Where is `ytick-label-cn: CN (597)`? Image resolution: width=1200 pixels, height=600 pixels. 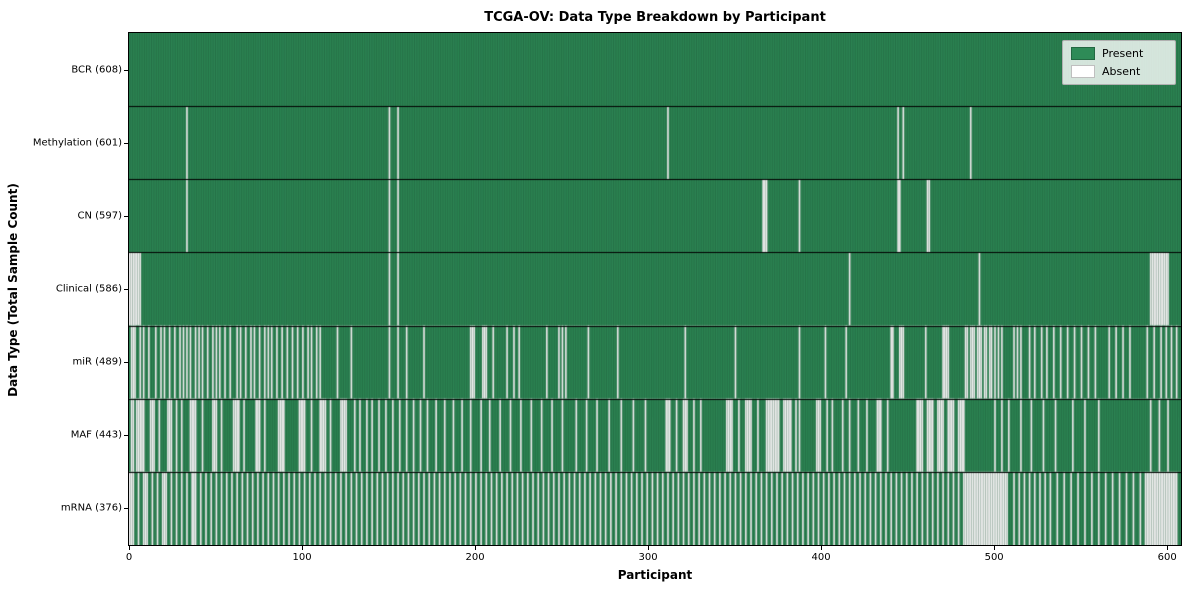 ytick-label-cn: CN (597) is located at coordinates (99, 216).